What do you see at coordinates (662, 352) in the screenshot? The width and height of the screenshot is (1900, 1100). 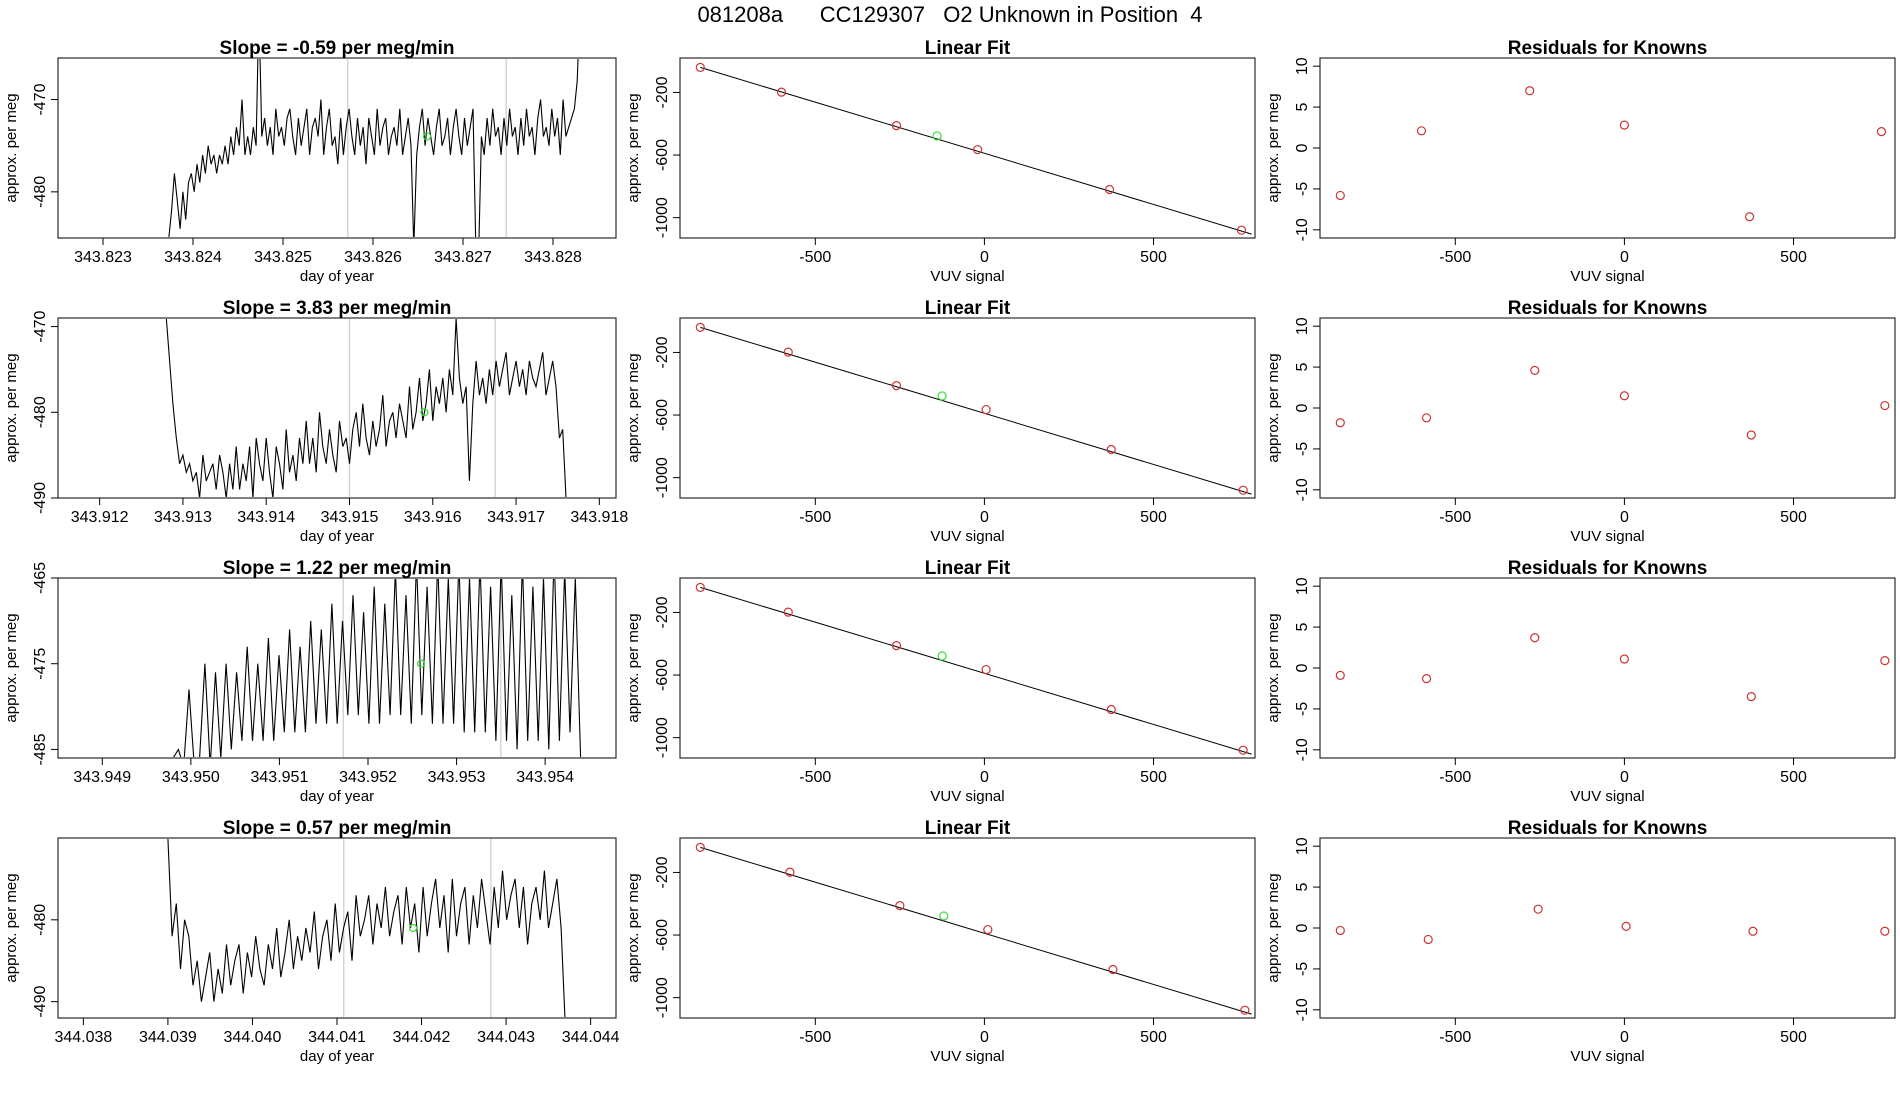 I see `linear-fit-r2-y-tick-label: -200` at bounding box center [662, 352].